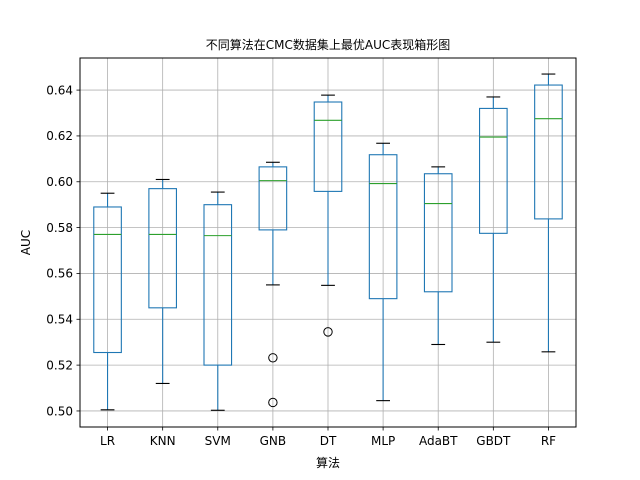 The width and height of the screenshot is (640, 480). I want to click on box-knn, so click(162, 281).